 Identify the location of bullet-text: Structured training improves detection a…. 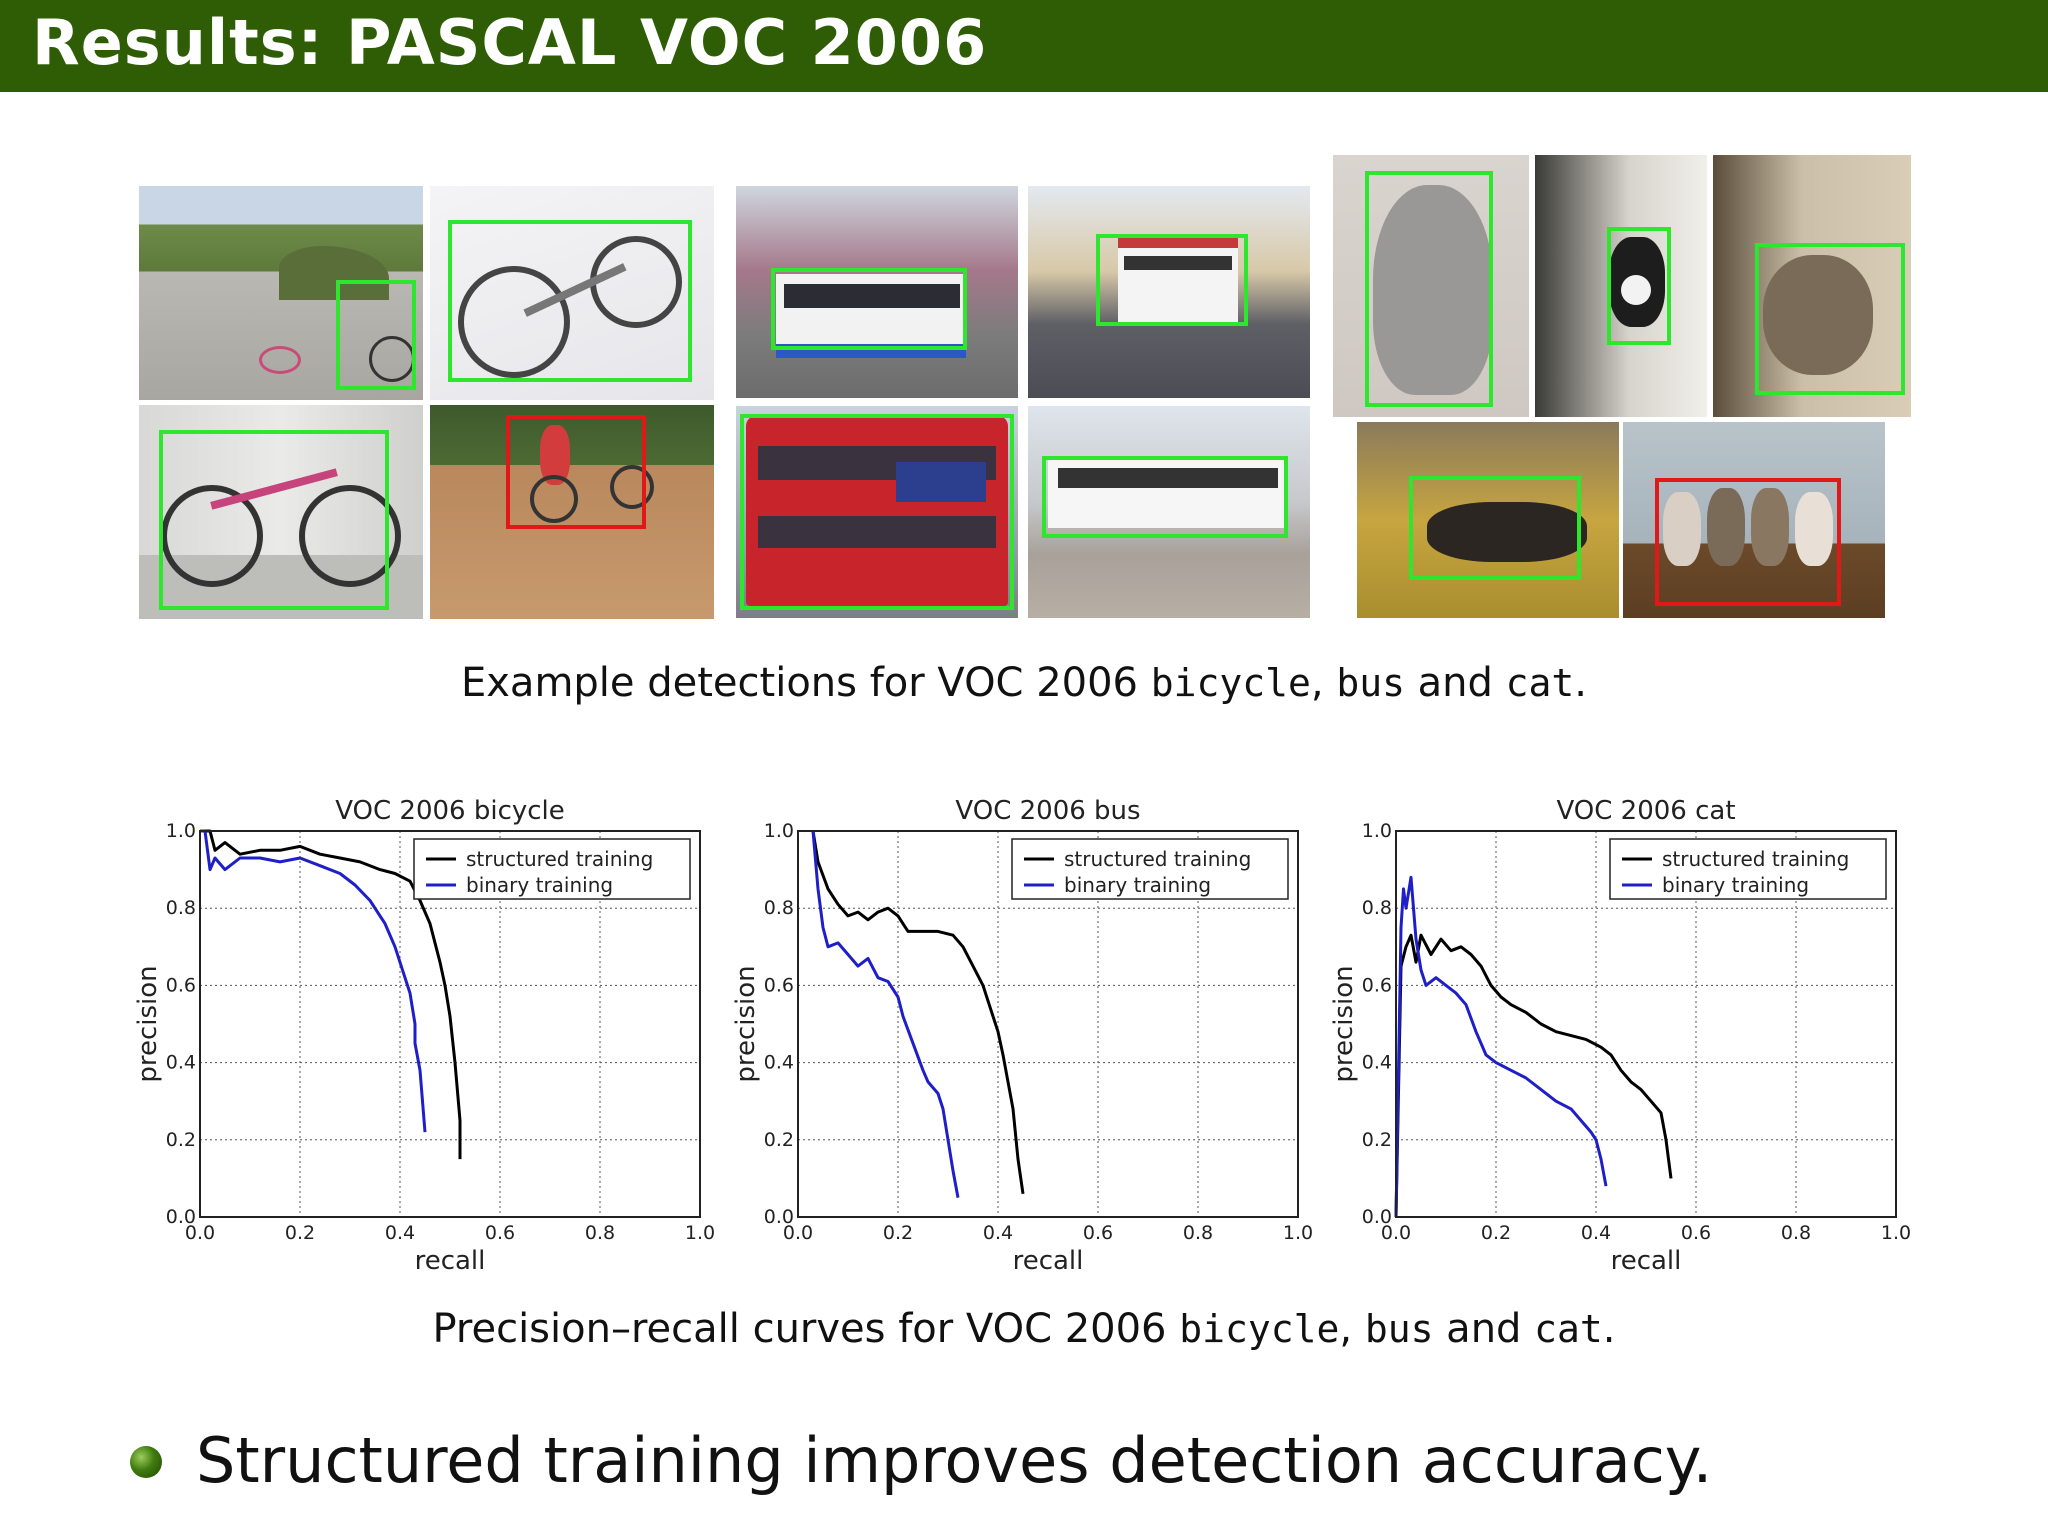
(954, 1460).